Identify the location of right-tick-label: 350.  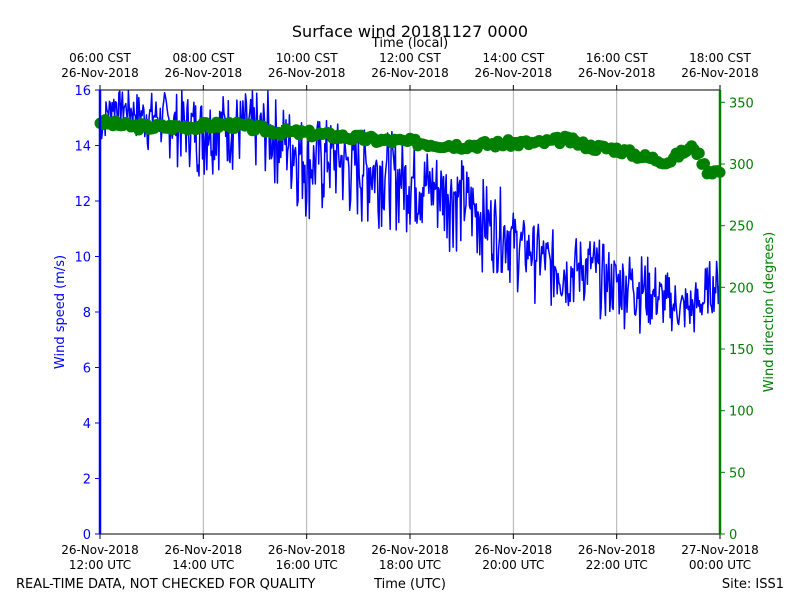
(741, 103).